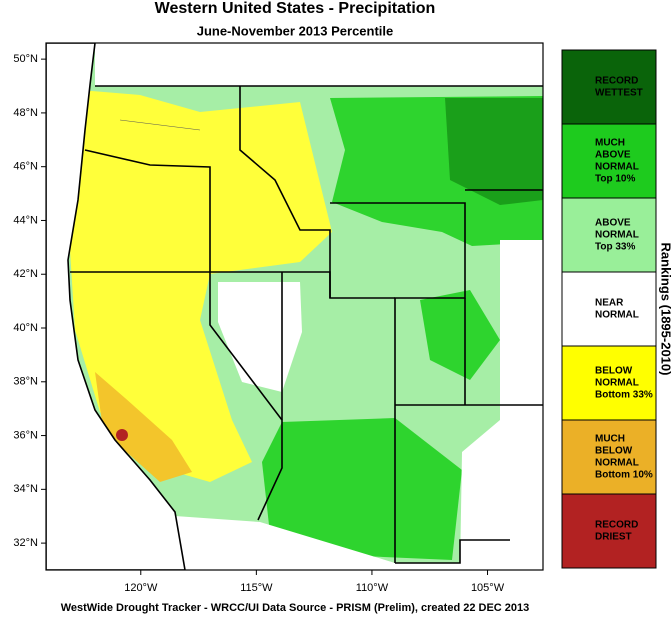 This screenshot has height=617, width=672. I want to click on y-tick-label: 46°N, so click(25, 167).